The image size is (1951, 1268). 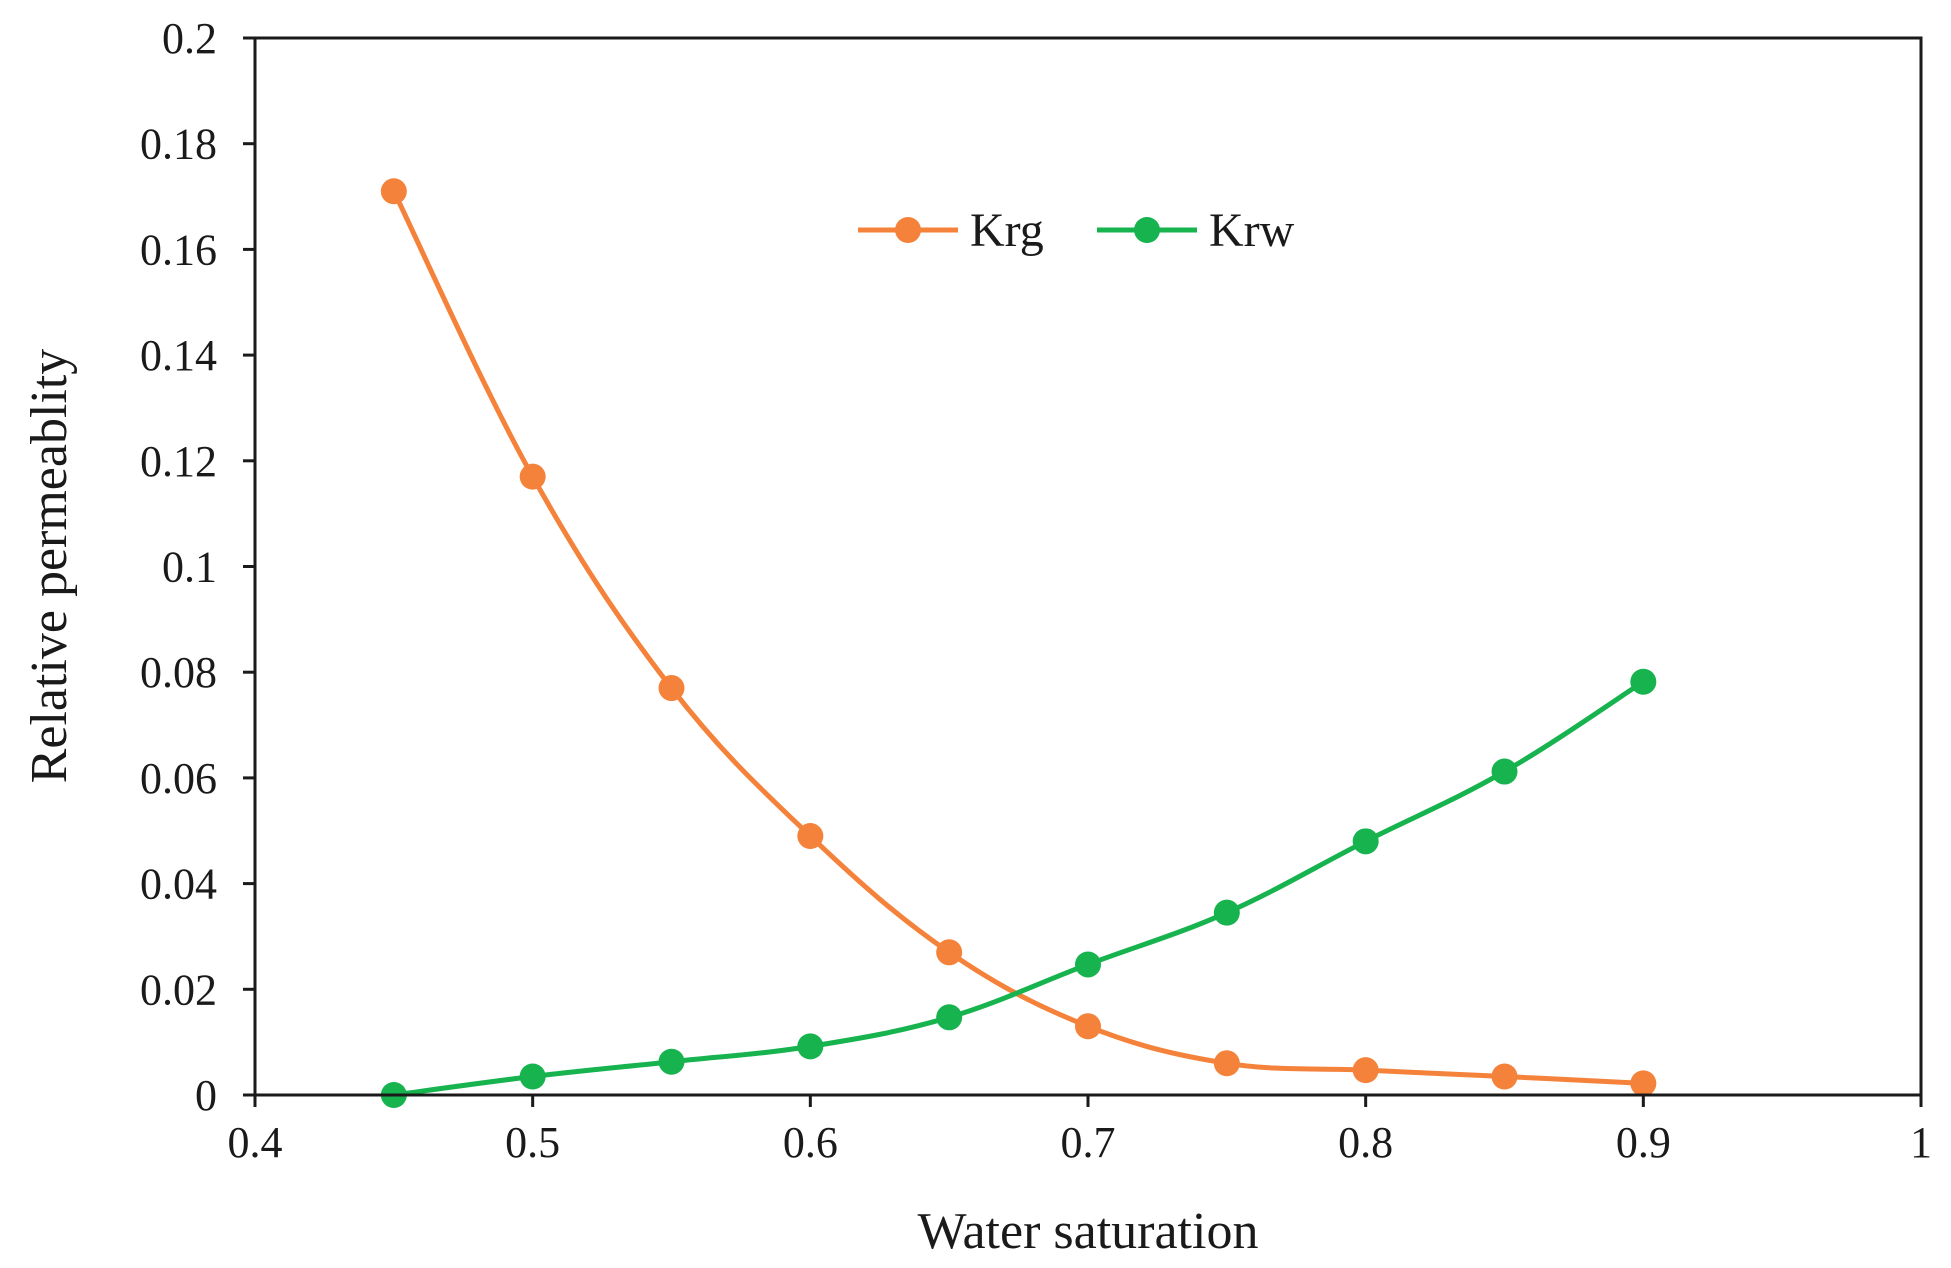 I want to click on x-tick-label: 0.7, so click(x=1088, y=1142).